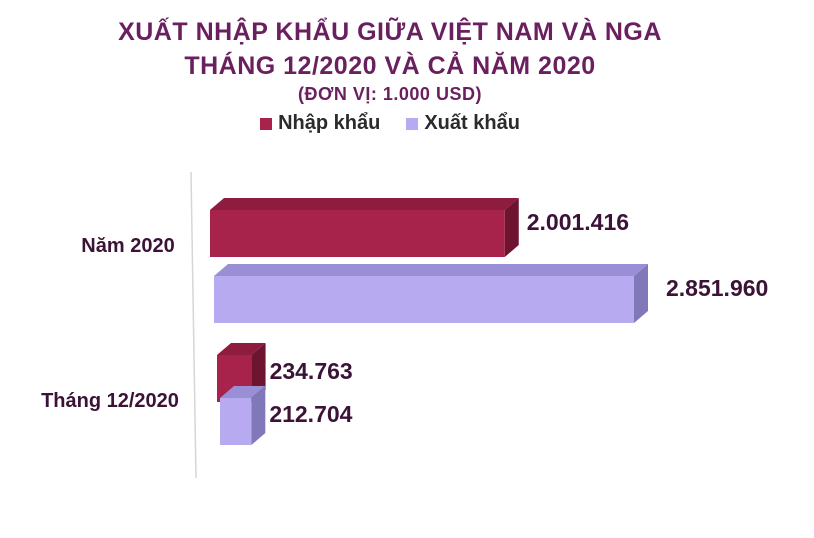  I want to click on chart-unit: (ĐƠN VỊ: 1.000 USD), so click(390, 94).